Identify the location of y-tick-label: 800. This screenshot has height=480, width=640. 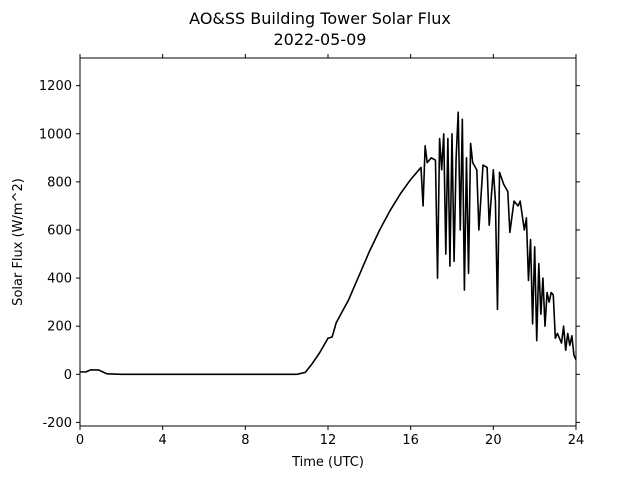
(59, 182).